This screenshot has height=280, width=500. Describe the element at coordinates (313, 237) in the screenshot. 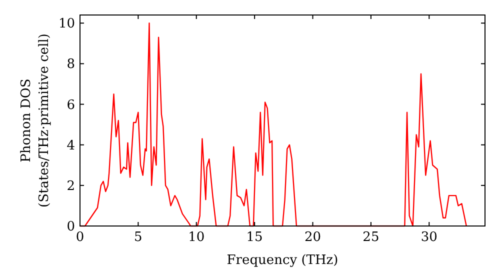

I see `x-tick-label: 20` at that location.